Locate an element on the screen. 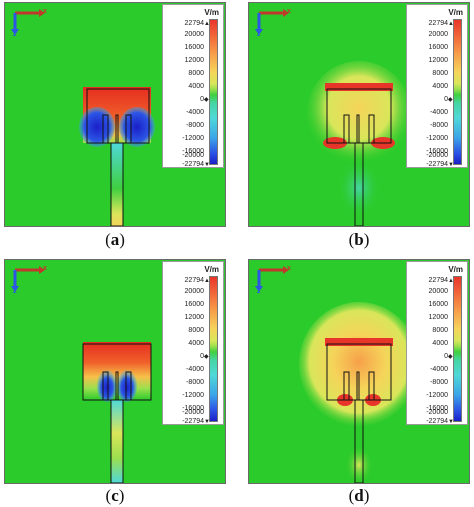  slot-field-right-c is located at coordinates (127, 386).